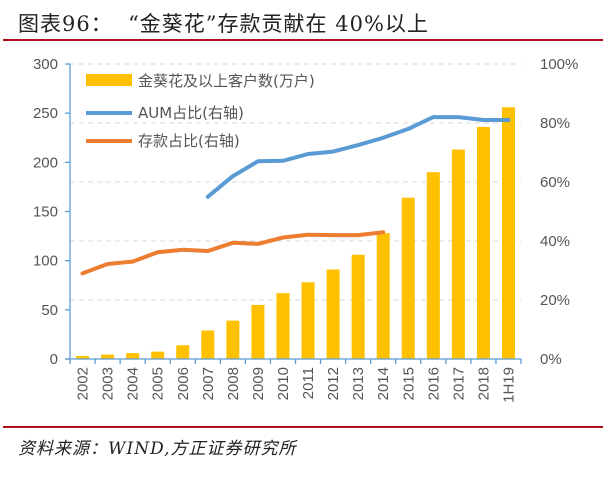  I want to click on right-axis-tick-label: 0%, so click(551, 359).